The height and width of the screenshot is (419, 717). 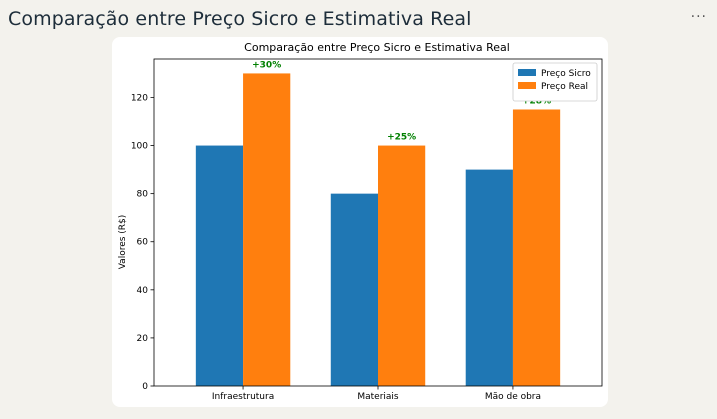 What do you see at coordinates (143, 291) in the screenshot?
I see `y-tick-label-3: 40` at bounding box center [143, 291].